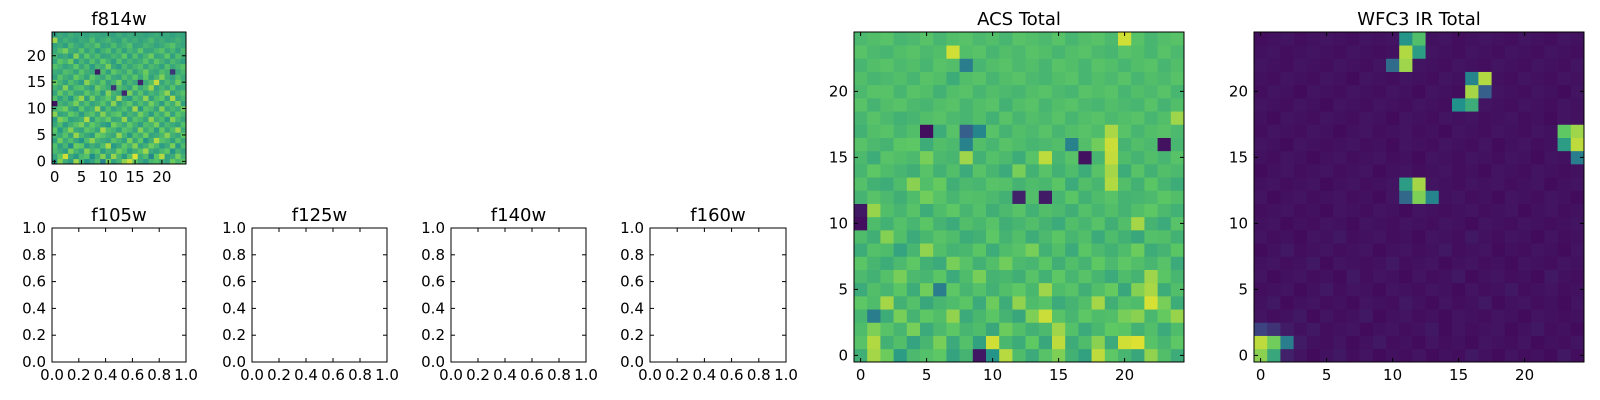 This screenshot has width=1600, height=400. I want to click on y-tick-label: 0.8, so click(433, 255).